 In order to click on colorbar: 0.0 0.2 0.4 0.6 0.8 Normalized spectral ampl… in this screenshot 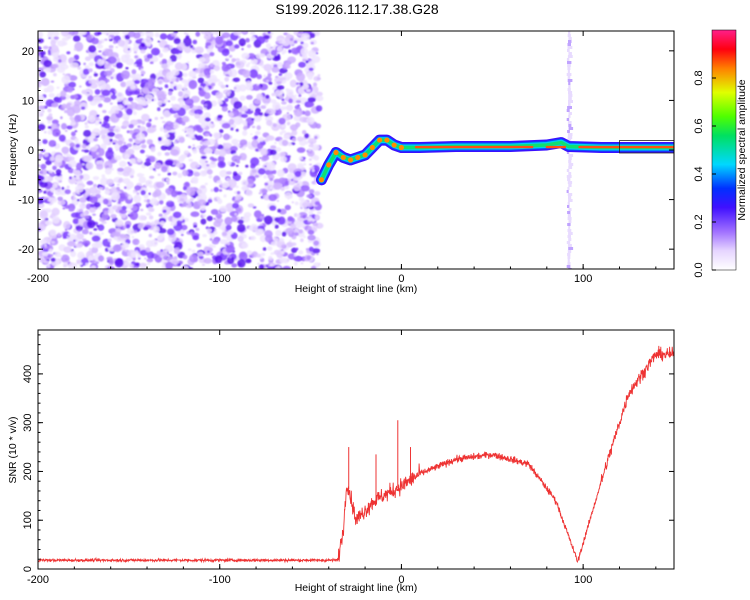, I will do `click(720, 153)`.